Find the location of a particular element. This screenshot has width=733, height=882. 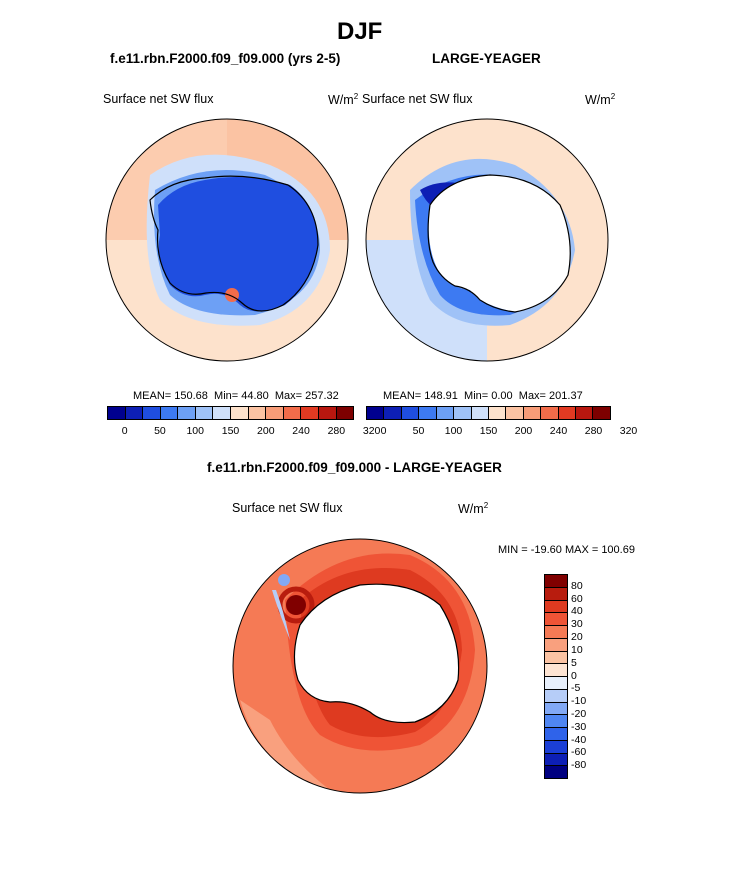

diff-units: W/m2 is located at coordinates (473, 509).